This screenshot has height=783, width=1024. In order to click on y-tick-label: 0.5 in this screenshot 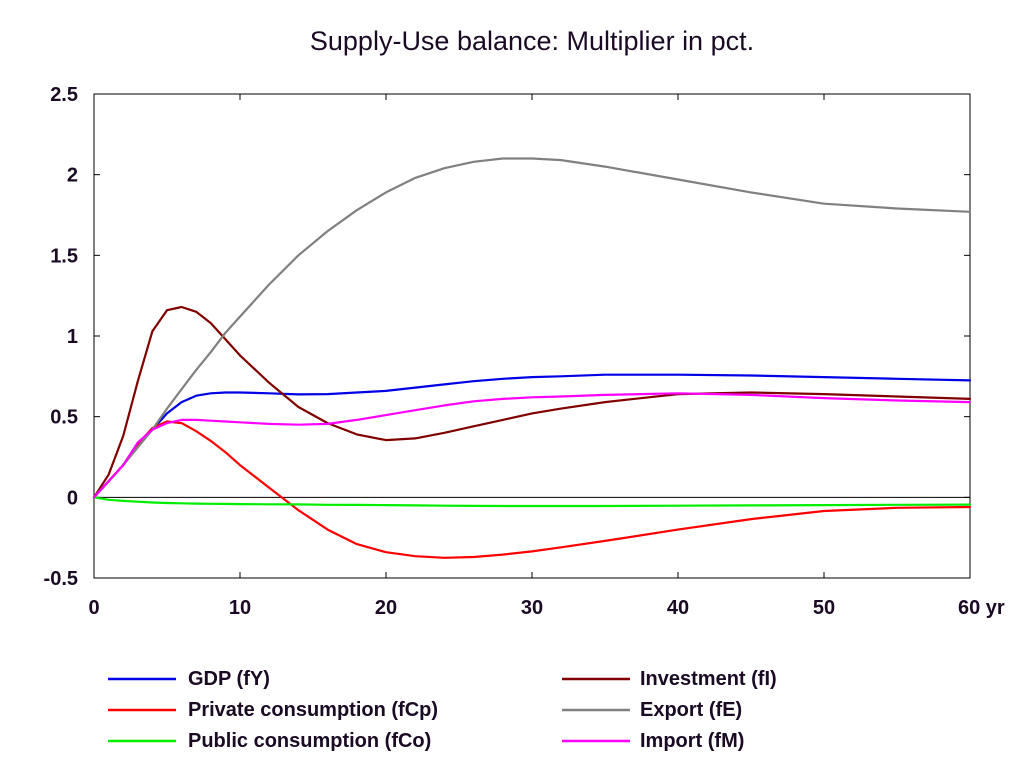, I will do `click(64, 418)`.